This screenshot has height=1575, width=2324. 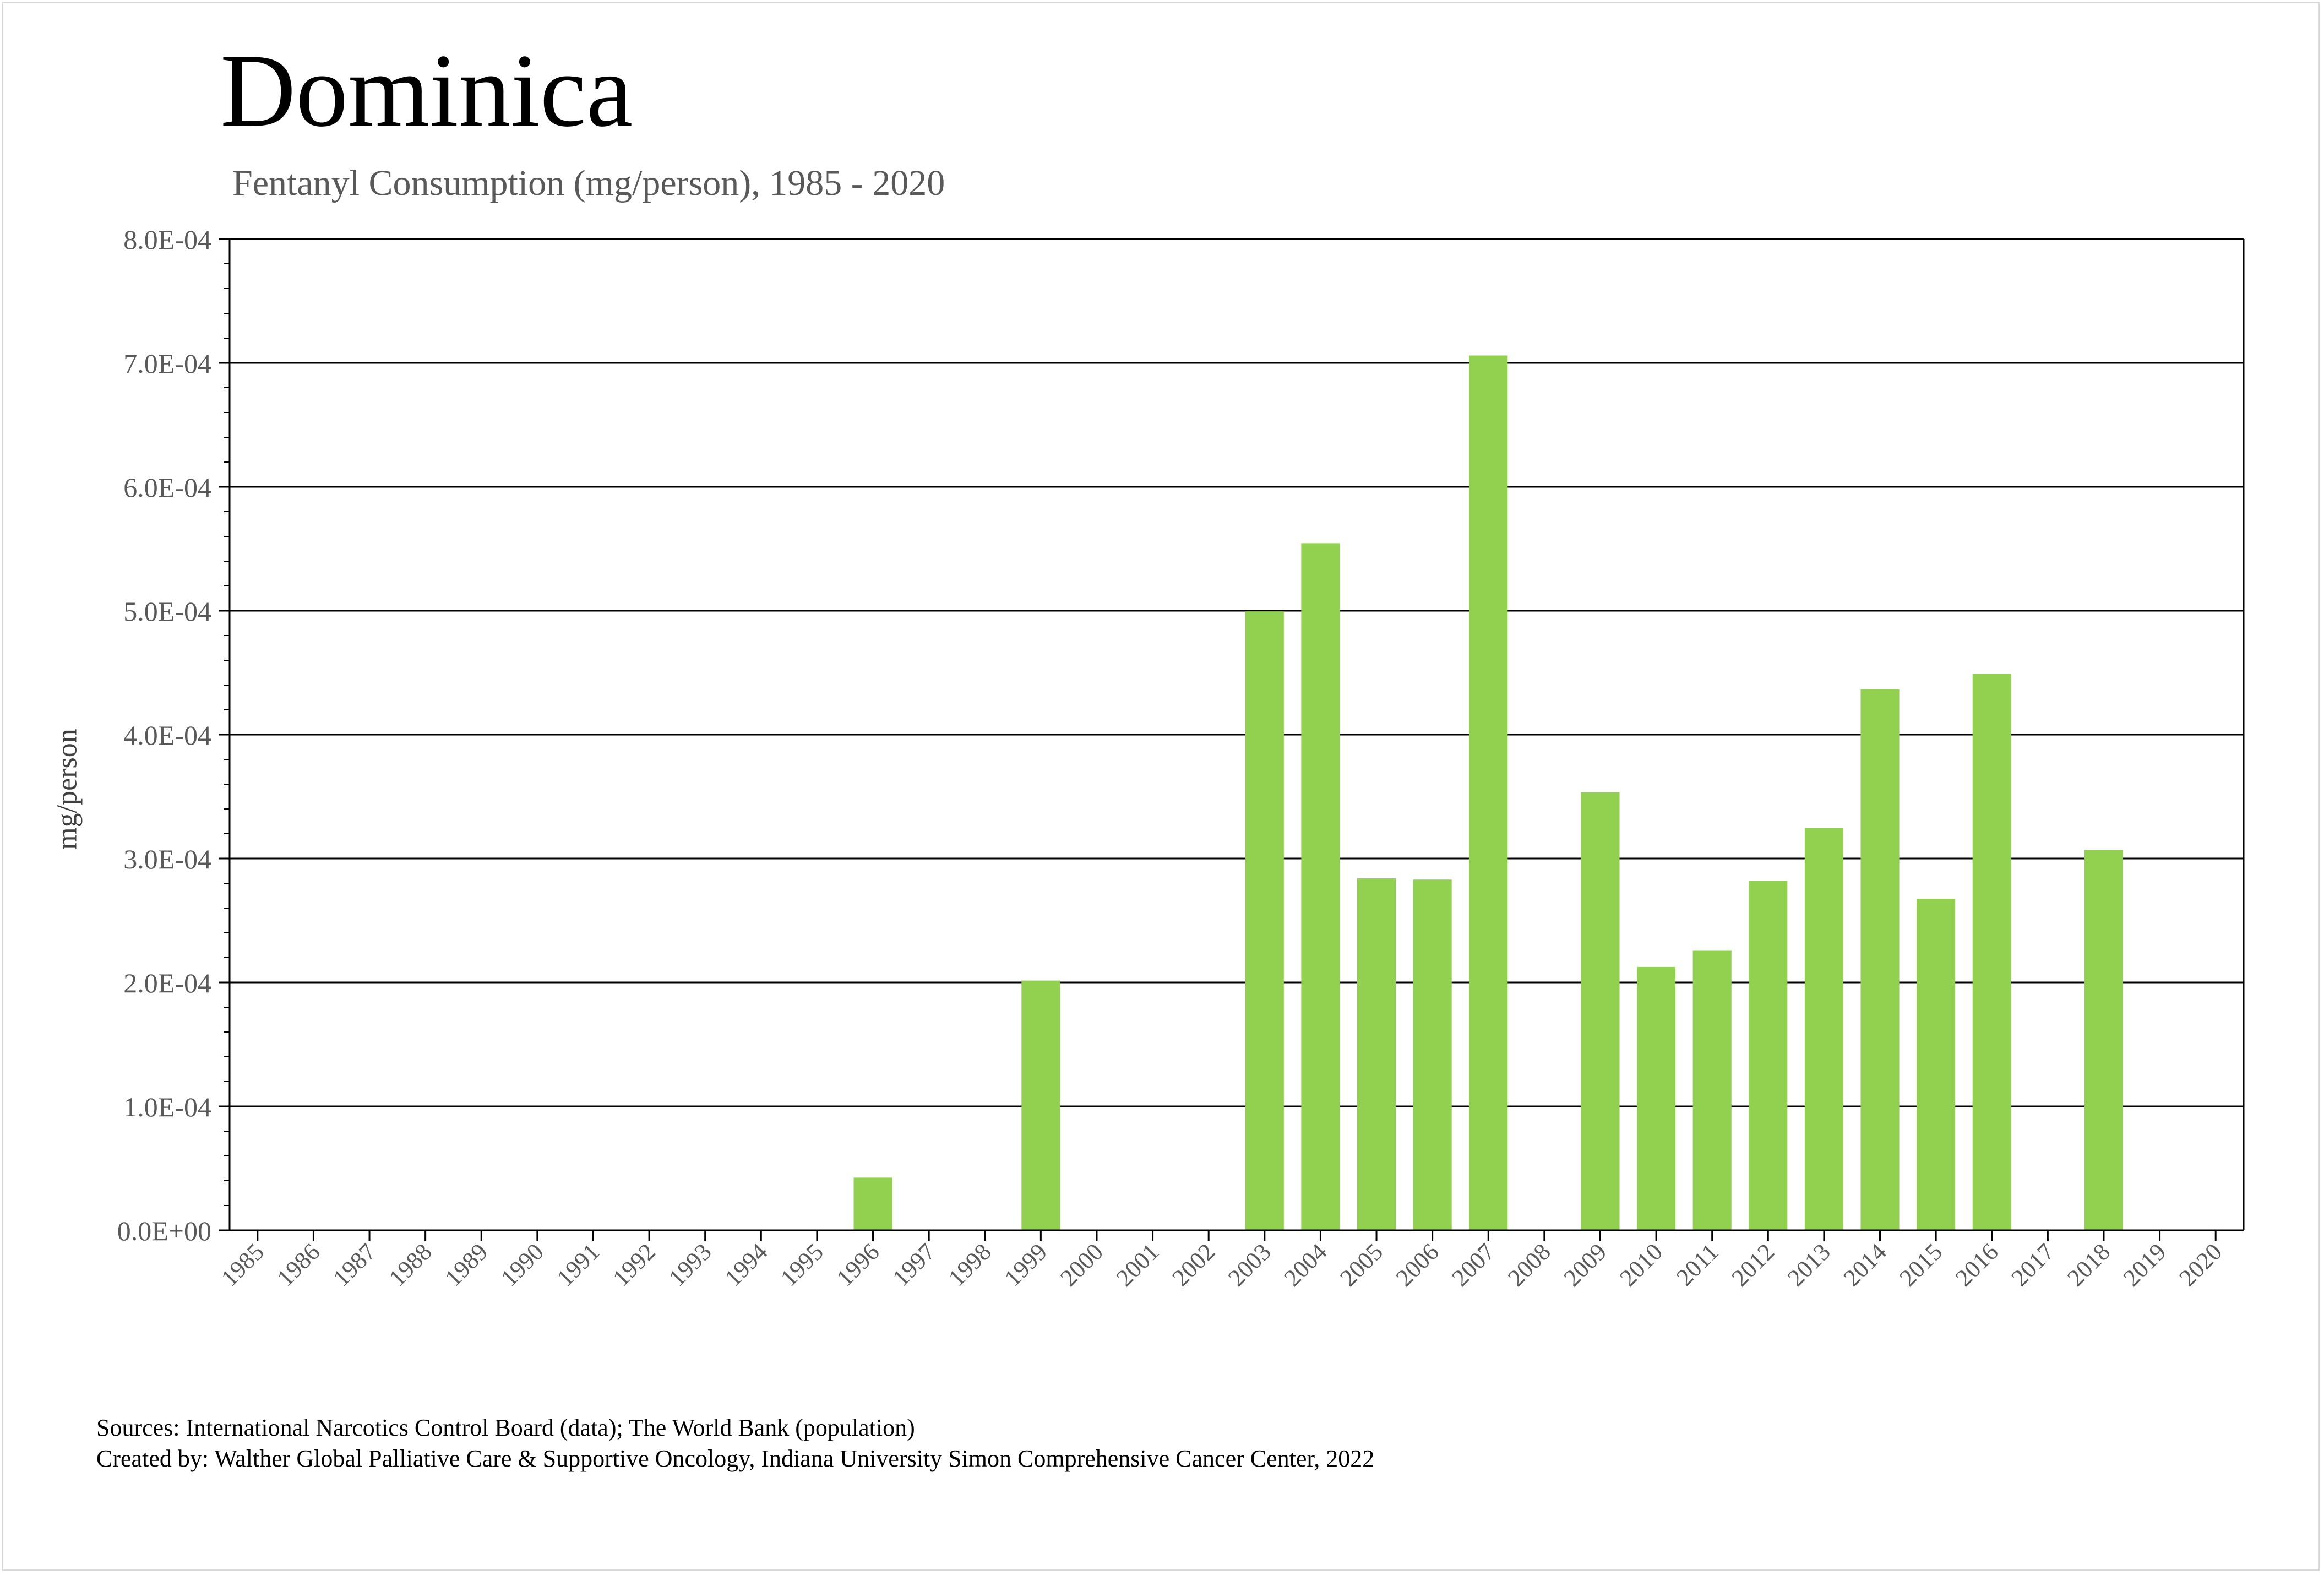 I want to click on y-tick-label: 7.0E-04, so click(x=167, y=363).